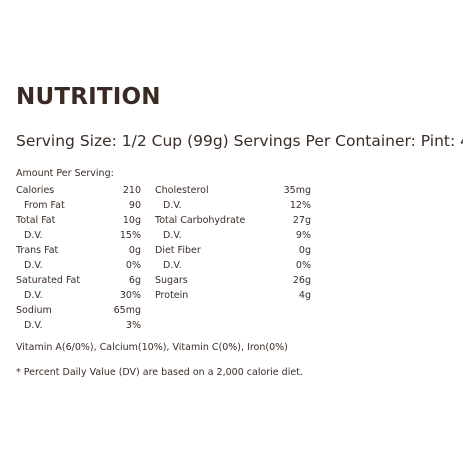 This screenshot has width=463, height=463. Describe the element at coordinates (200, 220) in the screenshot. I see `nutrient-label: Total Carbohydrate` at that location.